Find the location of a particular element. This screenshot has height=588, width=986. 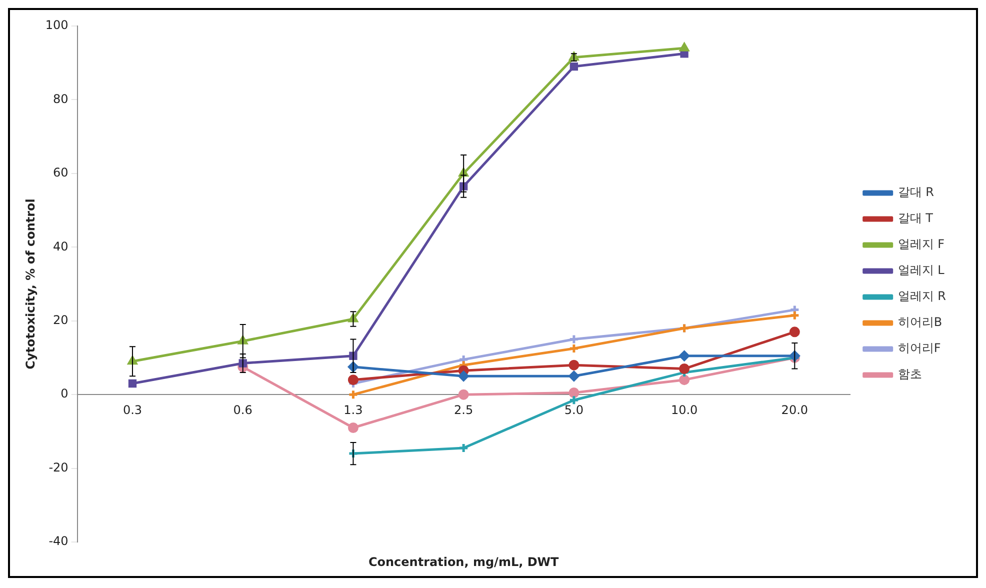

legend-label: 얼레지 R is located at coordinates (922, 296).